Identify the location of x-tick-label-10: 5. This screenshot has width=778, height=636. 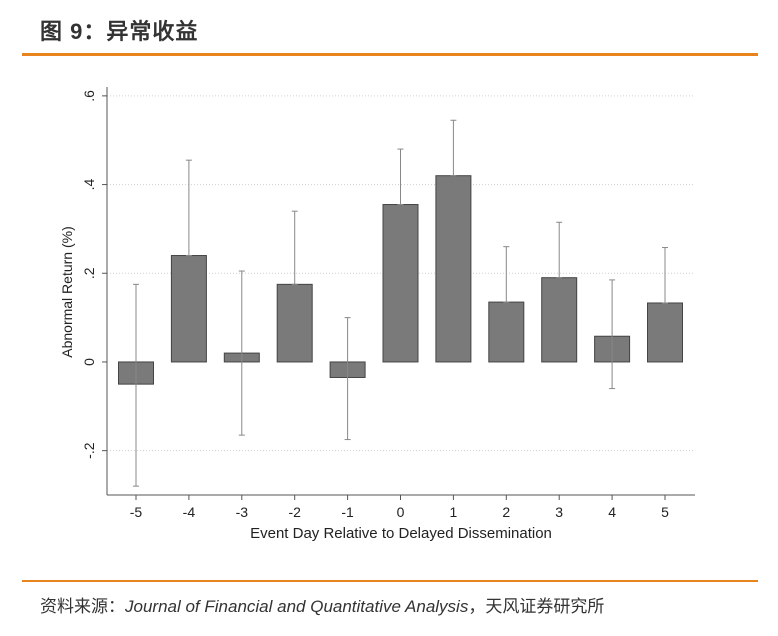
(665, 512).